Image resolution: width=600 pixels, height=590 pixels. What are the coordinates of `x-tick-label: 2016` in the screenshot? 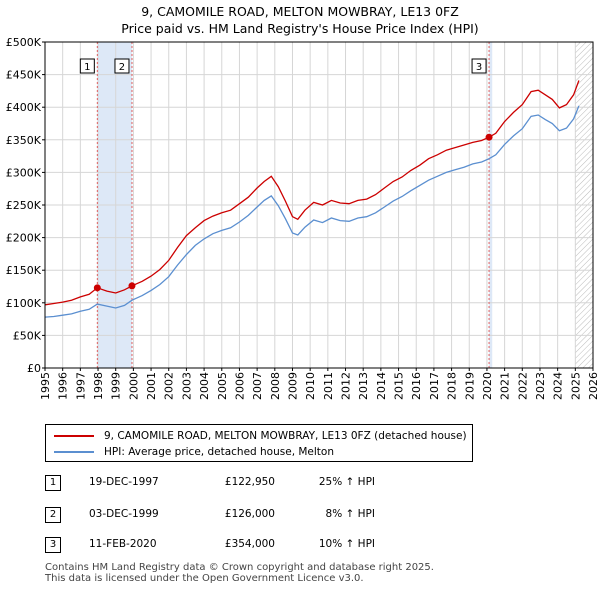 It's located at (416, 386).